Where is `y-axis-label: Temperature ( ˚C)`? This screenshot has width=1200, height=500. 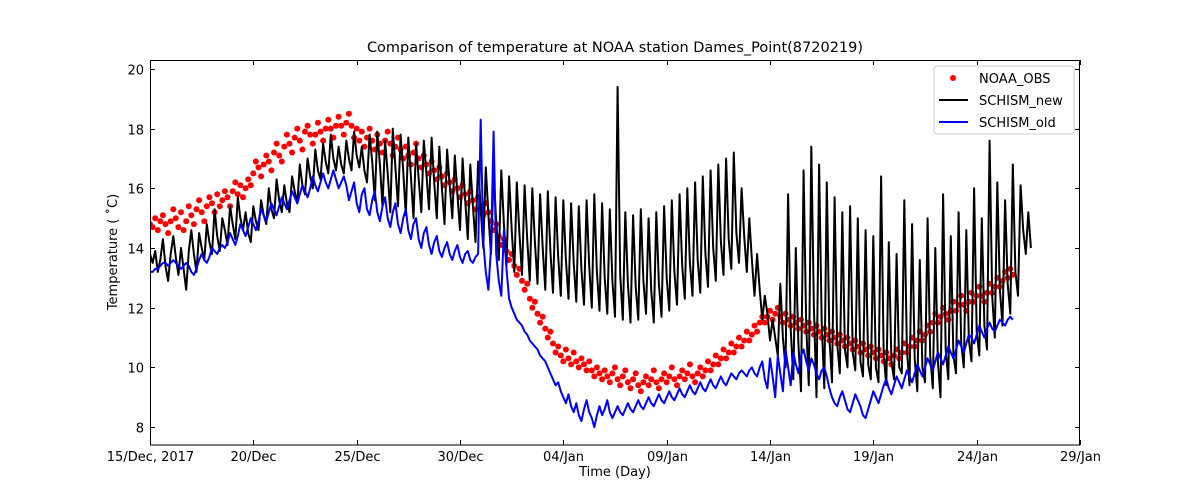
y-axis-label: Temperature ( ˚C) is located at coordinates (113, 252).